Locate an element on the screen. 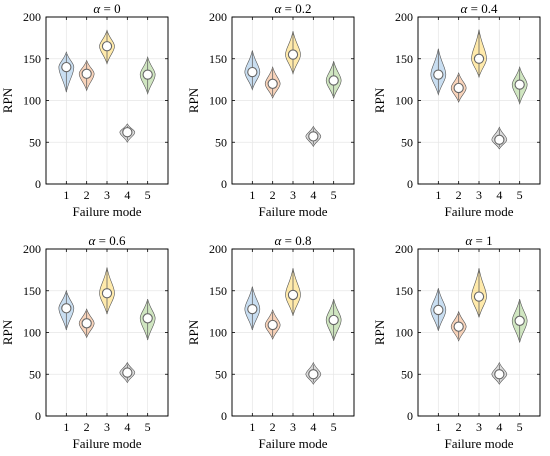 Image resolution: width=550 pixels, height=456 pixels. panel-title: α = 0.4 is located at coordinates (479, 8).